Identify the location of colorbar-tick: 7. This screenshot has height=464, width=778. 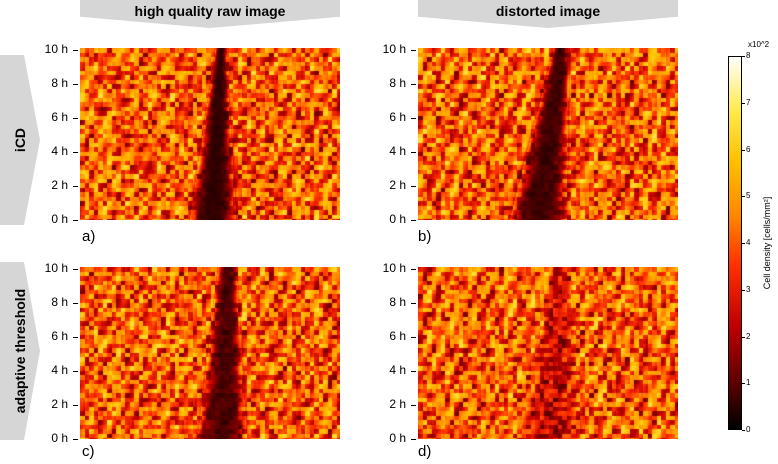
(746, 102).